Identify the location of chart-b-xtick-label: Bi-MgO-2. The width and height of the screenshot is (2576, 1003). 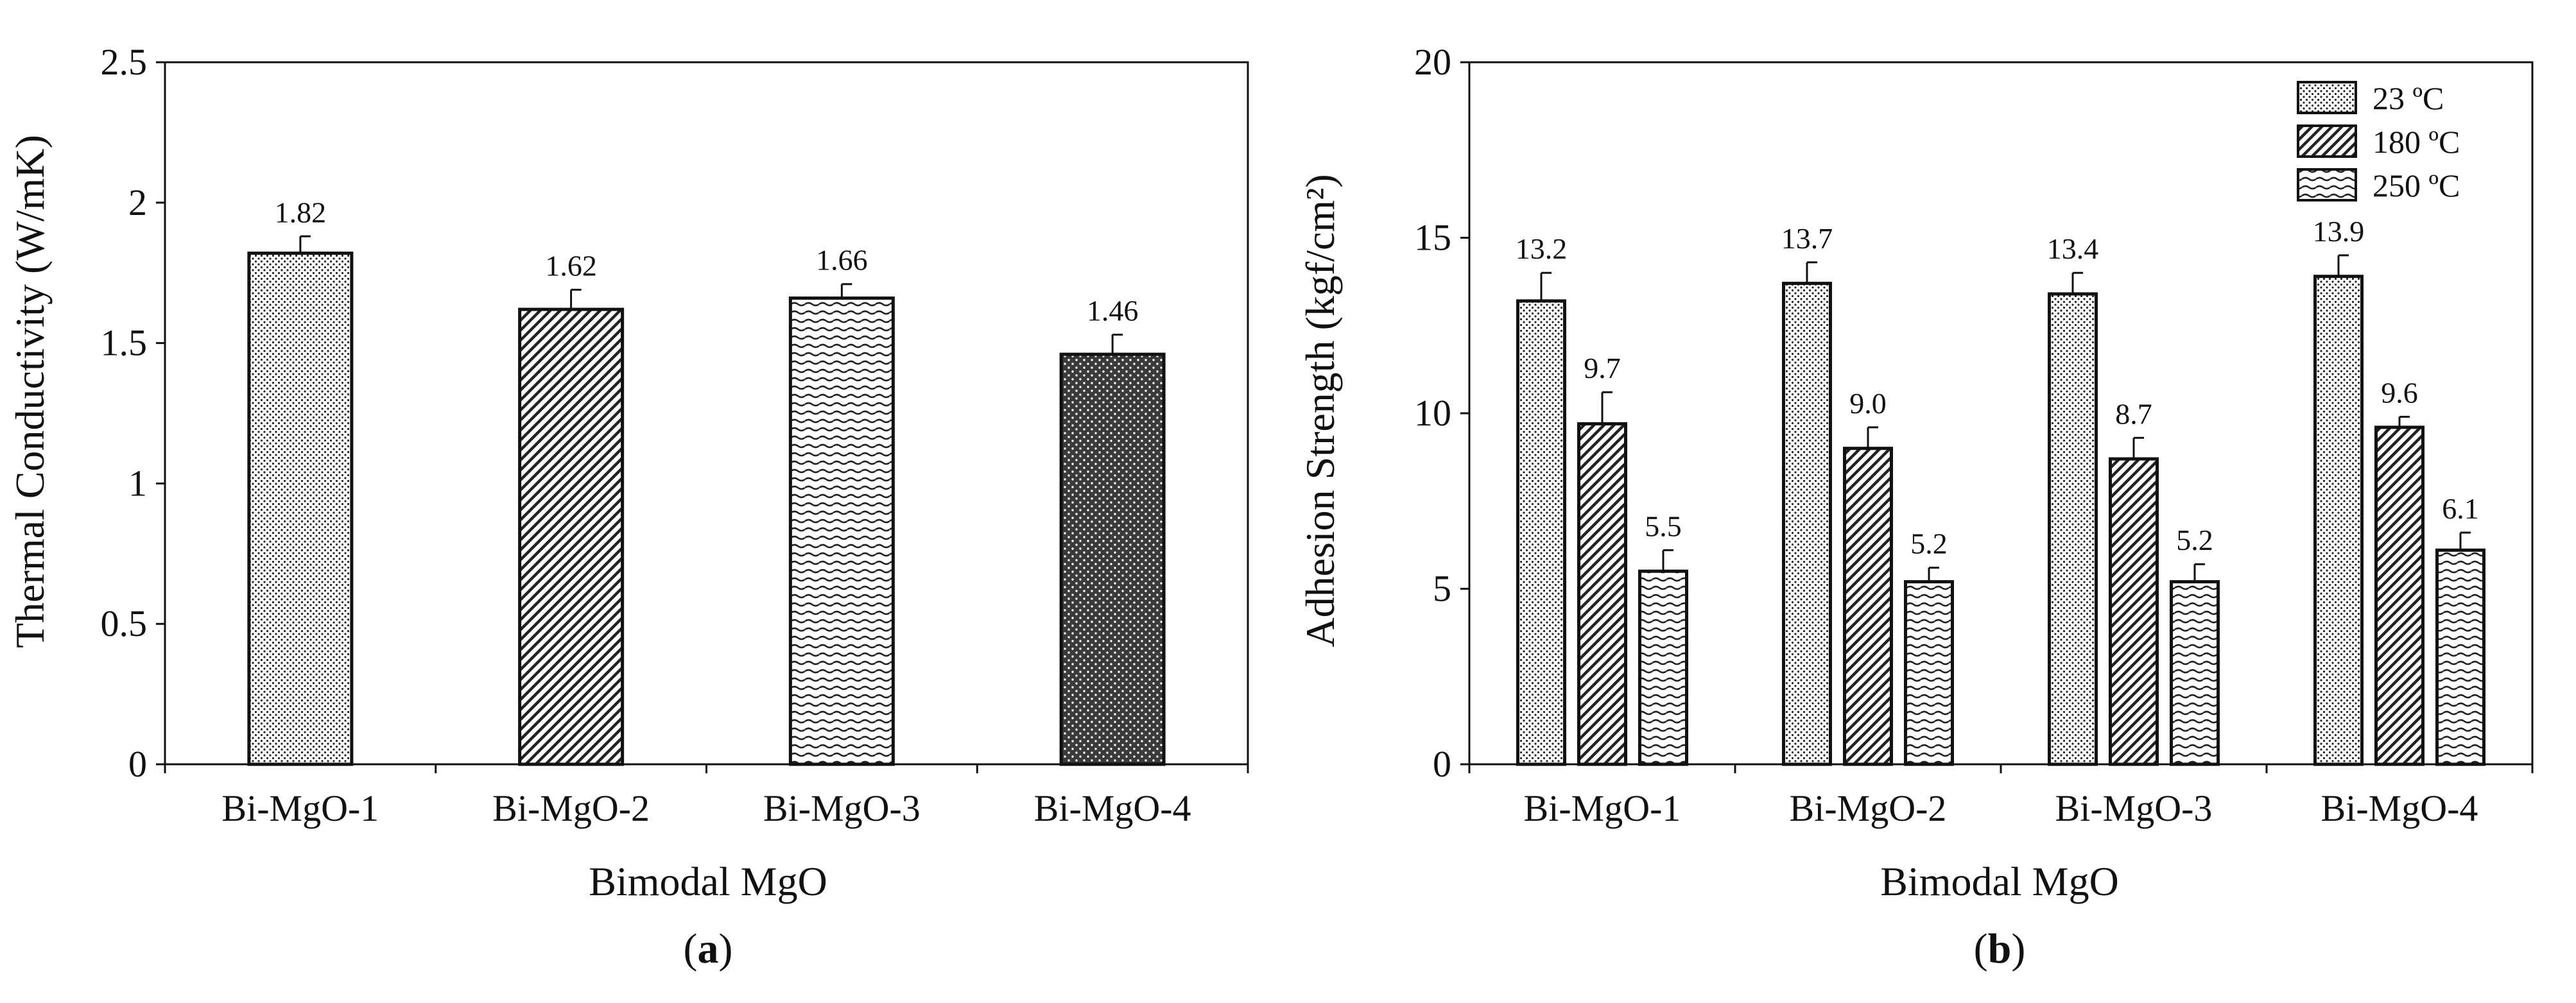
(1869, 808).